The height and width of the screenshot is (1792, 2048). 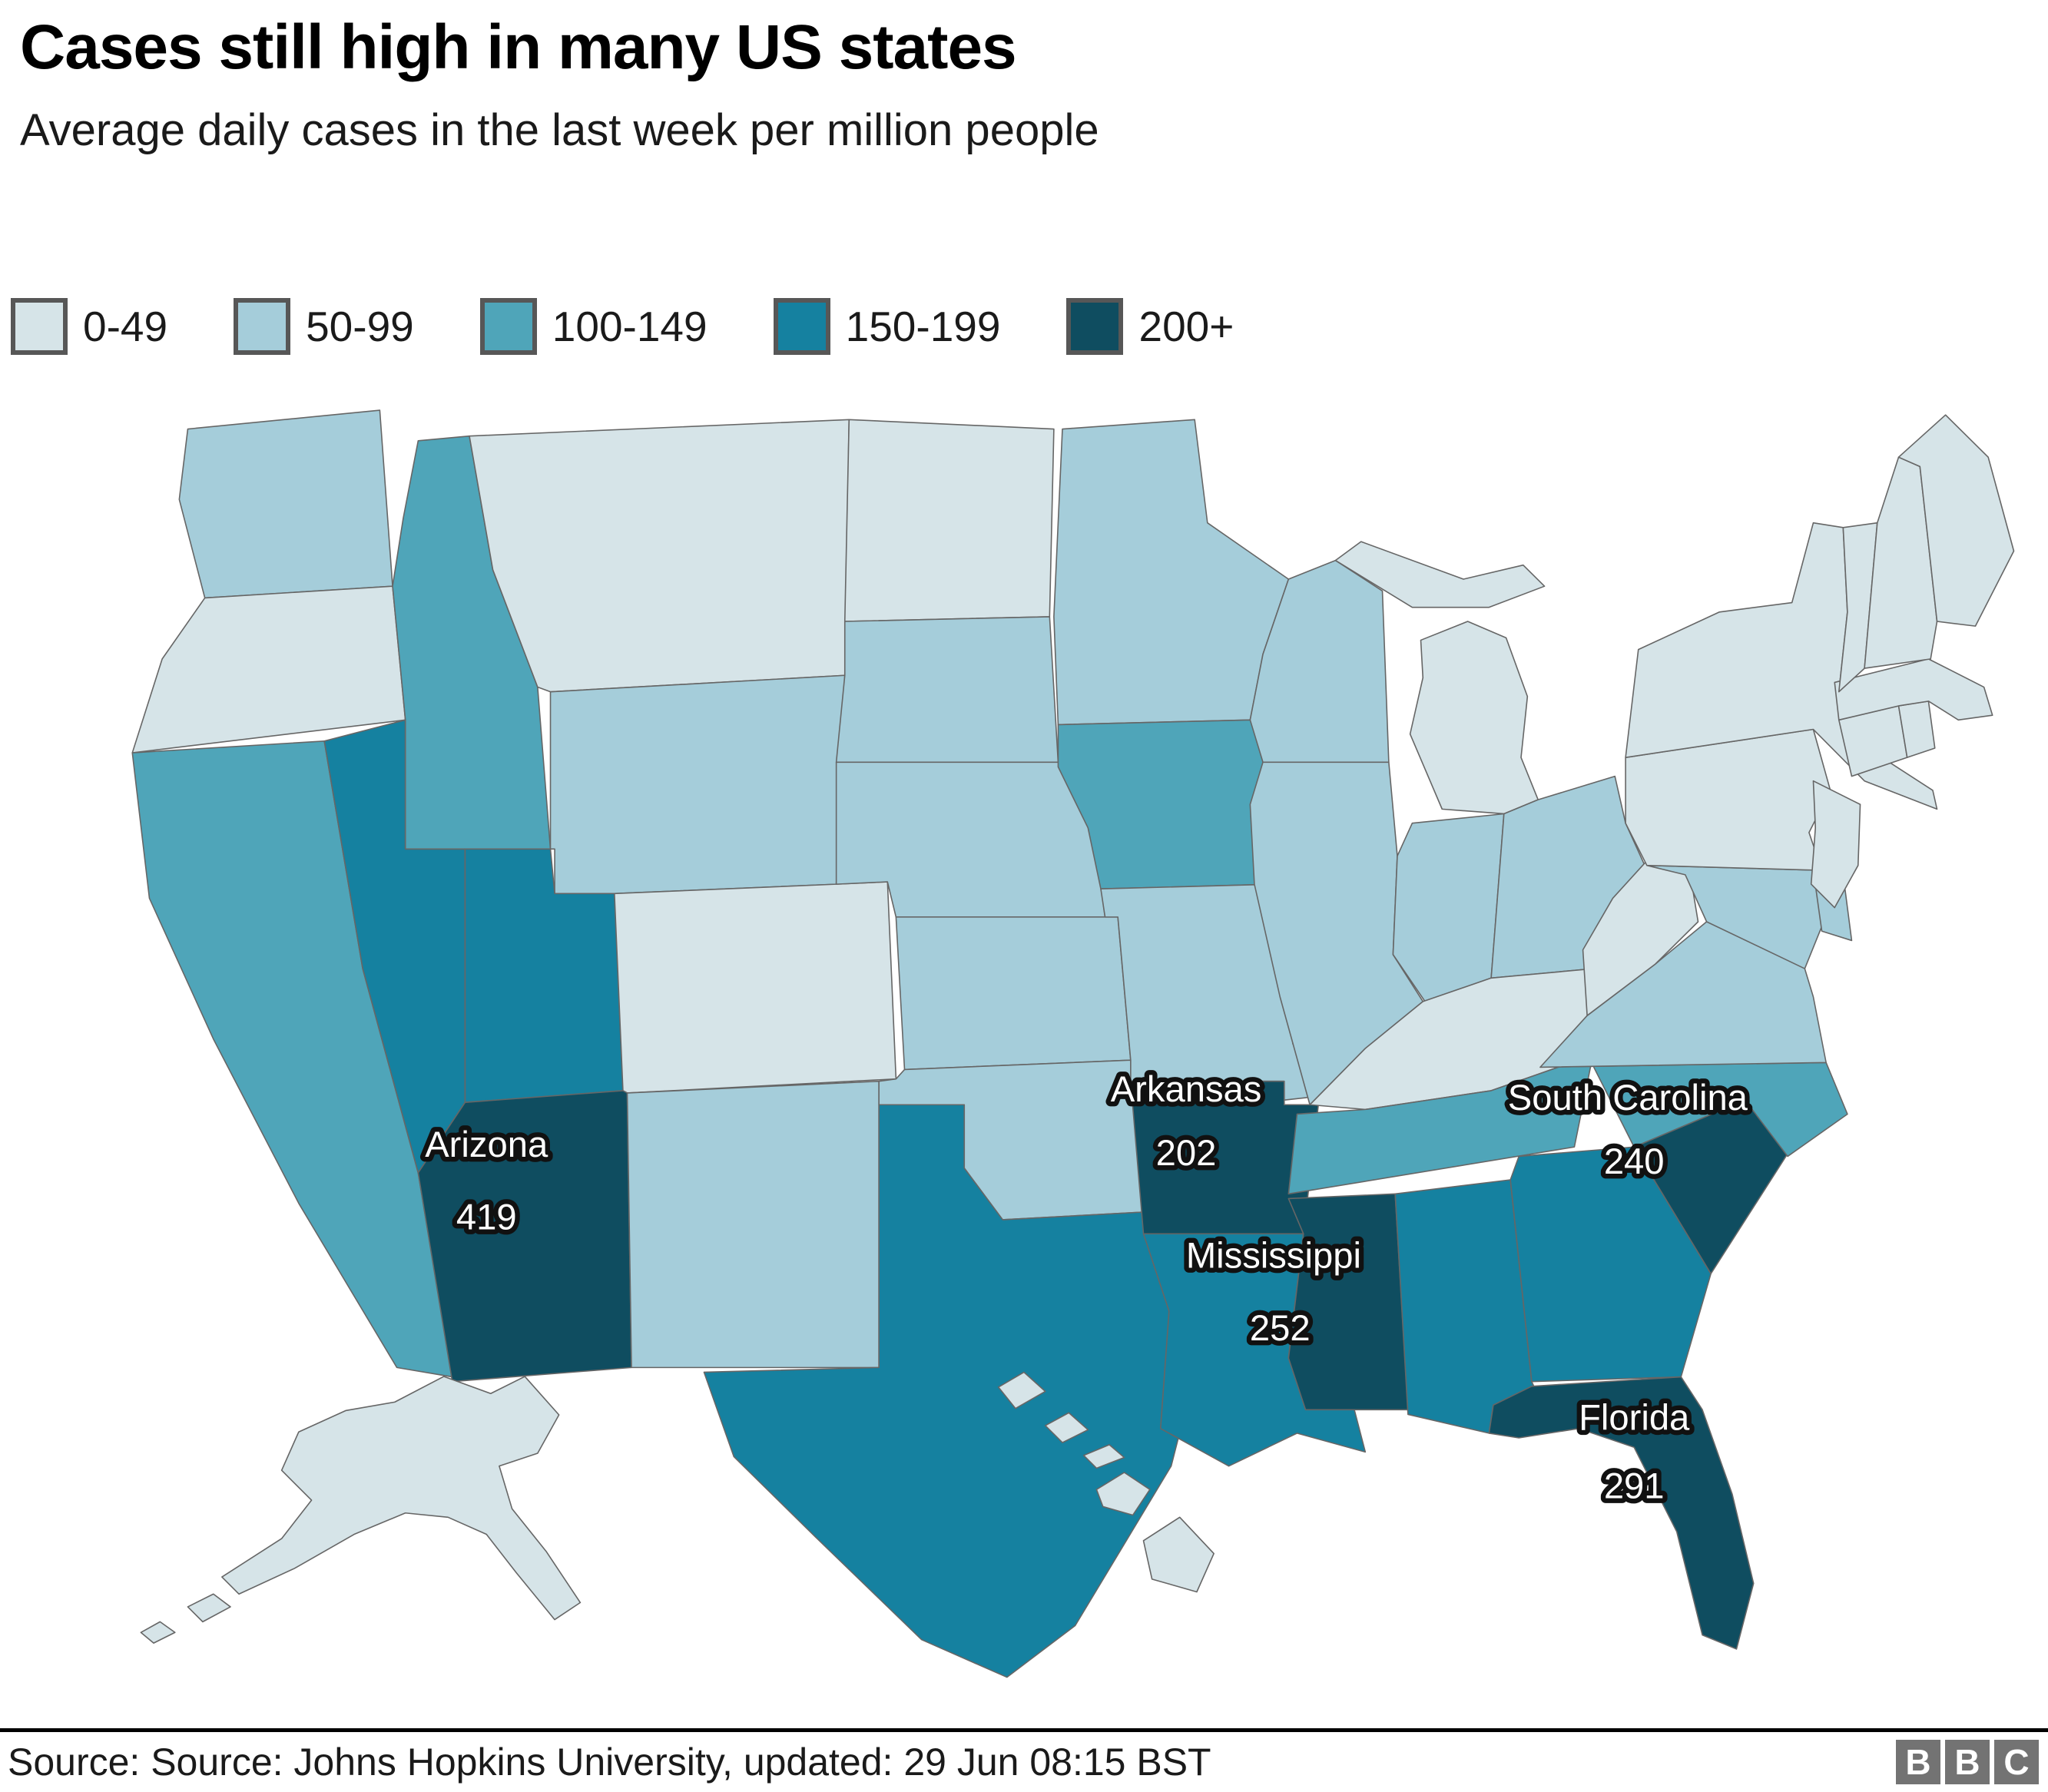 What do you see at coordinates (698, 784) in the screenshot?
I see `state-wyoming` at bounding box center [698, 784].